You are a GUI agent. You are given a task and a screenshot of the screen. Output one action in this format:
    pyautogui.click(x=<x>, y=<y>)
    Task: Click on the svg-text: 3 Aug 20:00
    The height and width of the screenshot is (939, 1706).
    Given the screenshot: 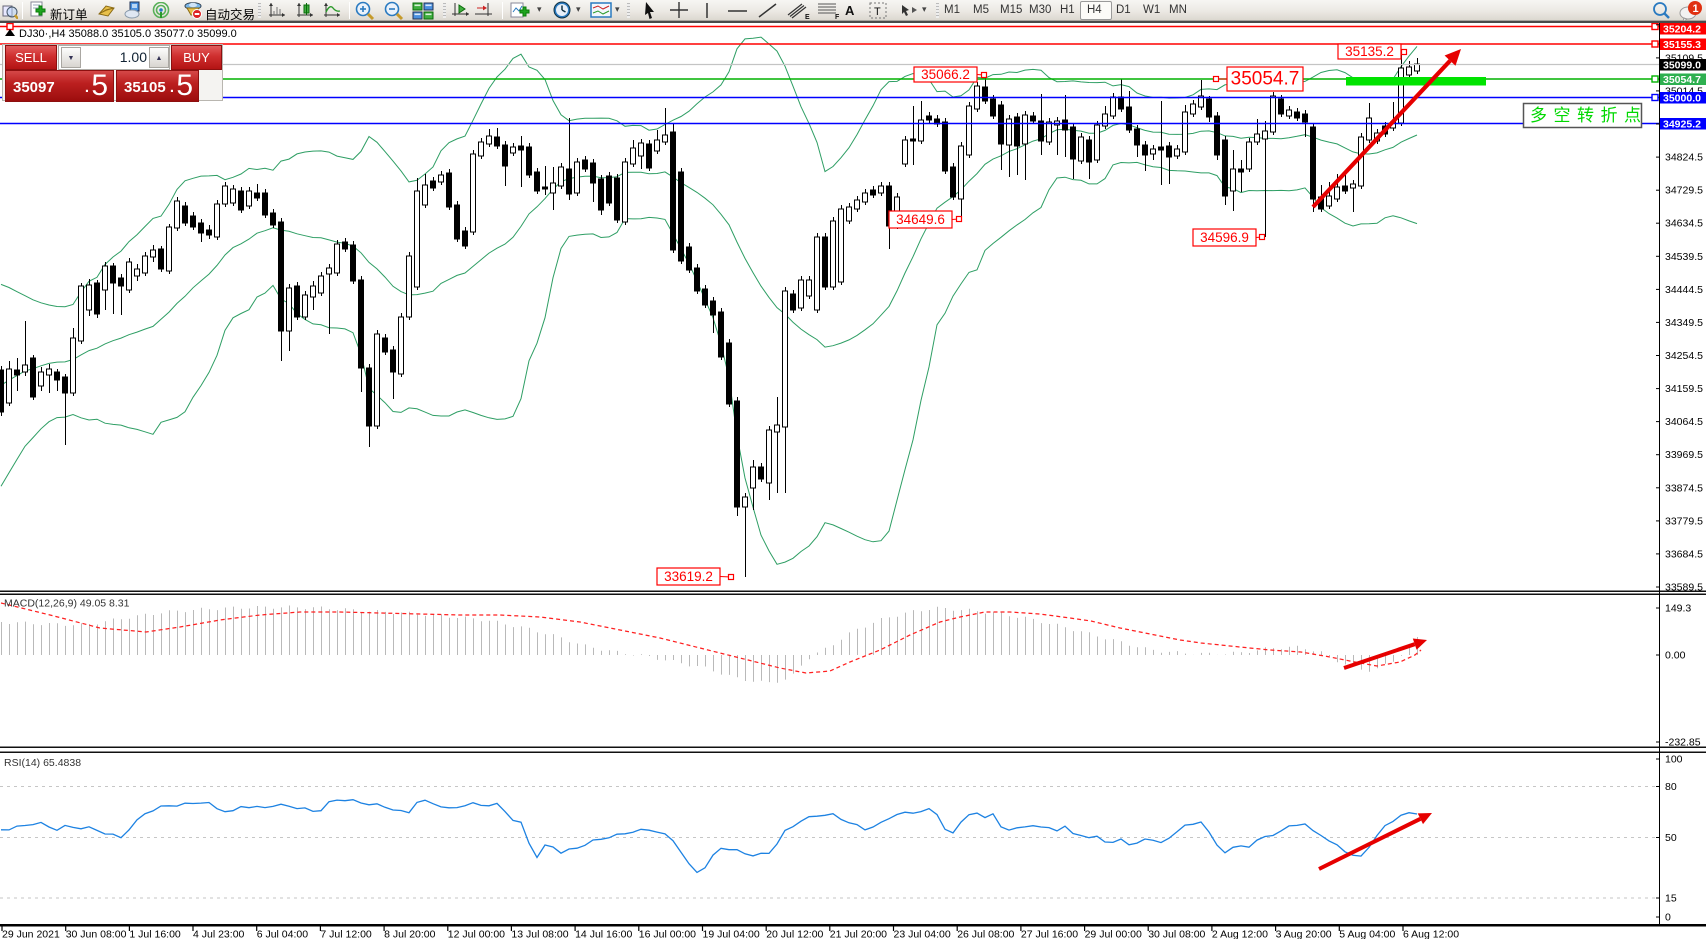 What is the action you would take?
    pyautogui.click(x=1304, y=934)
    